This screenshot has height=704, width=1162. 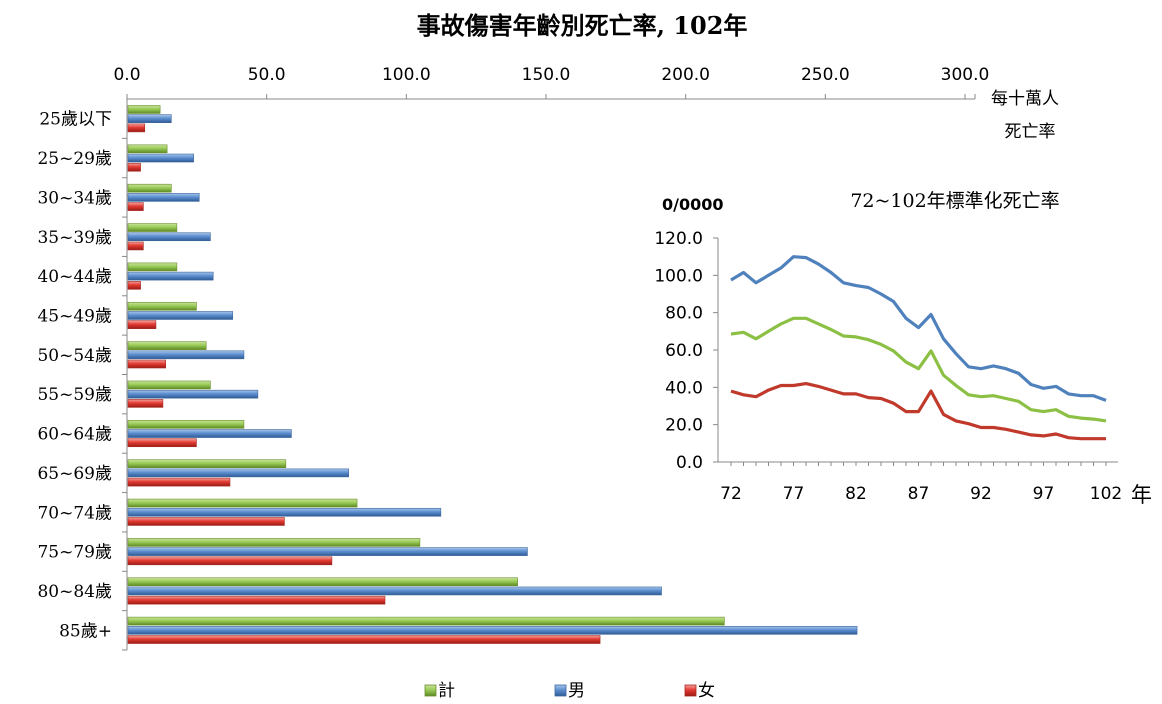 I want to click on legend-swatch-male, so click(x=560, y=690).